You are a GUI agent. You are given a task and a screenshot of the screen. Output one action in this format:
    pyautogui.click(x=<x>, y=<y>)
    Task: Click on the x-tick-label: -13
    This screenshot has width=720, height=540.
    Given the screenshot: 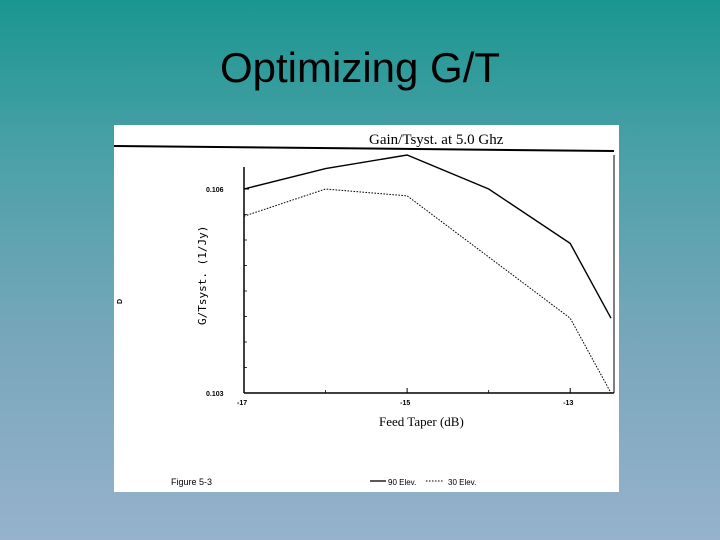 What is the action you would take?
    pyautogui.click(x=568, y=403)
    